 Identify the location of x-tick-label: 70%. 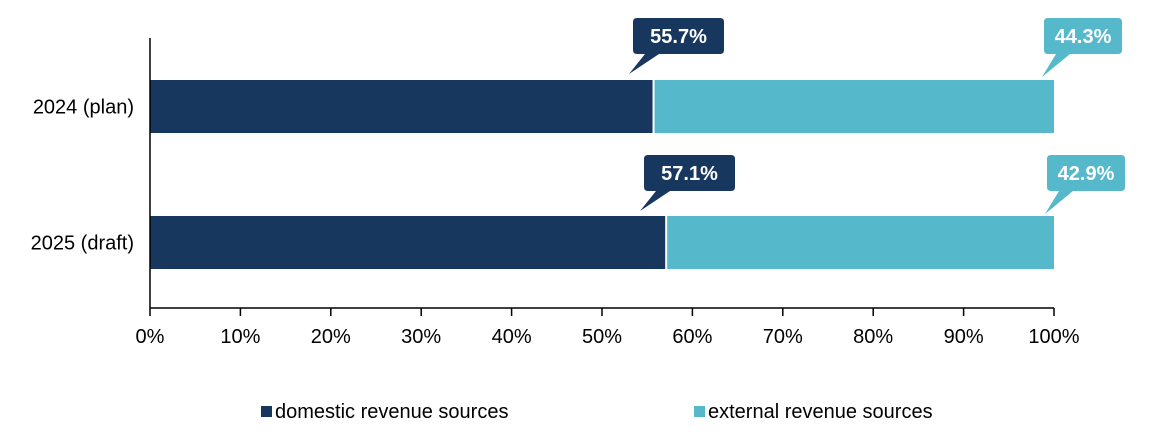
(783, 337).